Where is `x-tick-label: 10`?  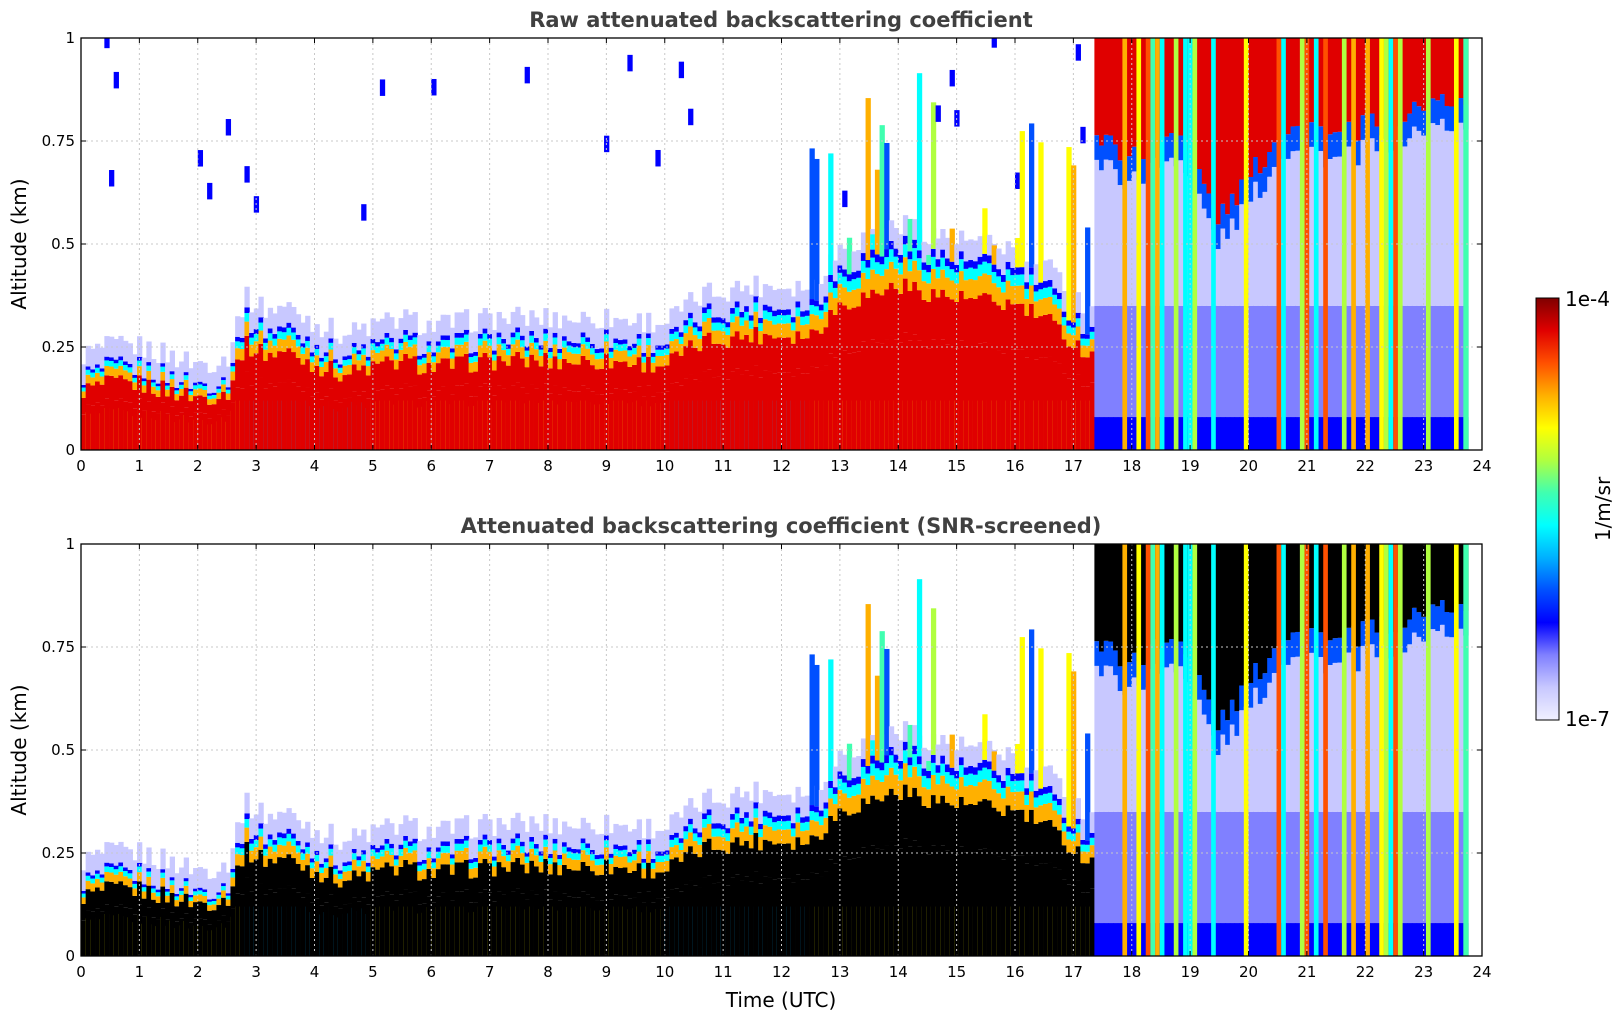
x-tick-label: 10 is located at coordinates (664, 972).